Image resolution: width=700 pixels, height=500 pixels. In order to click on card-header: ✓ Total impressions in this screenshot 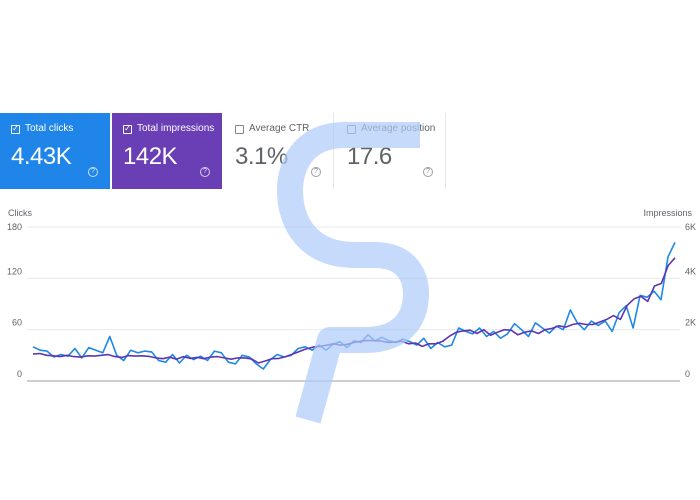, I will do `click(172, 129)`.